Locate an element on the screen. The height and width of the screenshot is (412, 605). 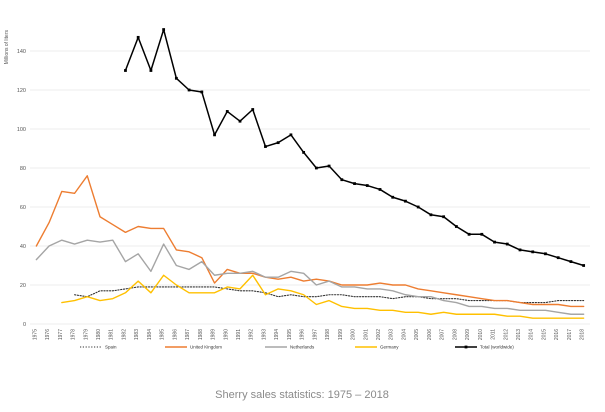
legend-marker is located at coordinates (466, 347).